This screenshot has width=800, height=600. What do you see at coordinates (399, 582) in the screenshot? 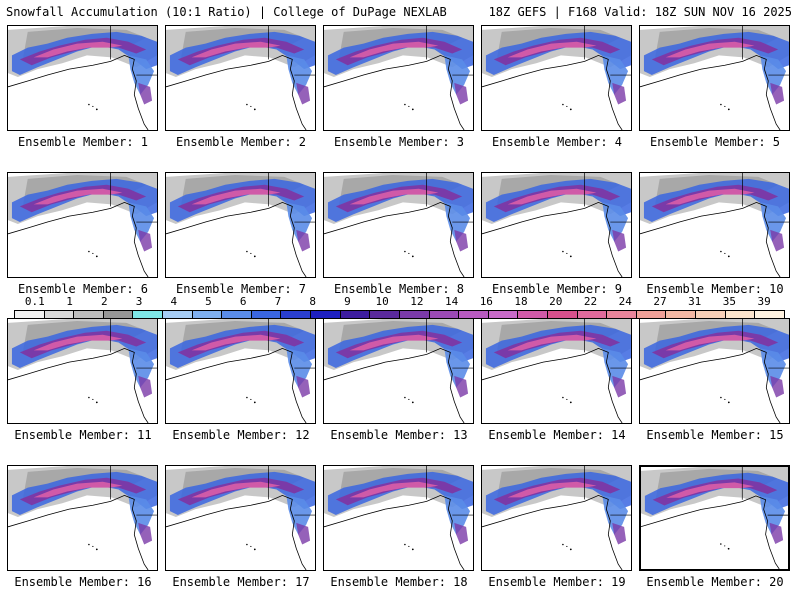
I see `ensemble-member-label: Ensemble Member: 18` at bounding box center [399, 582].